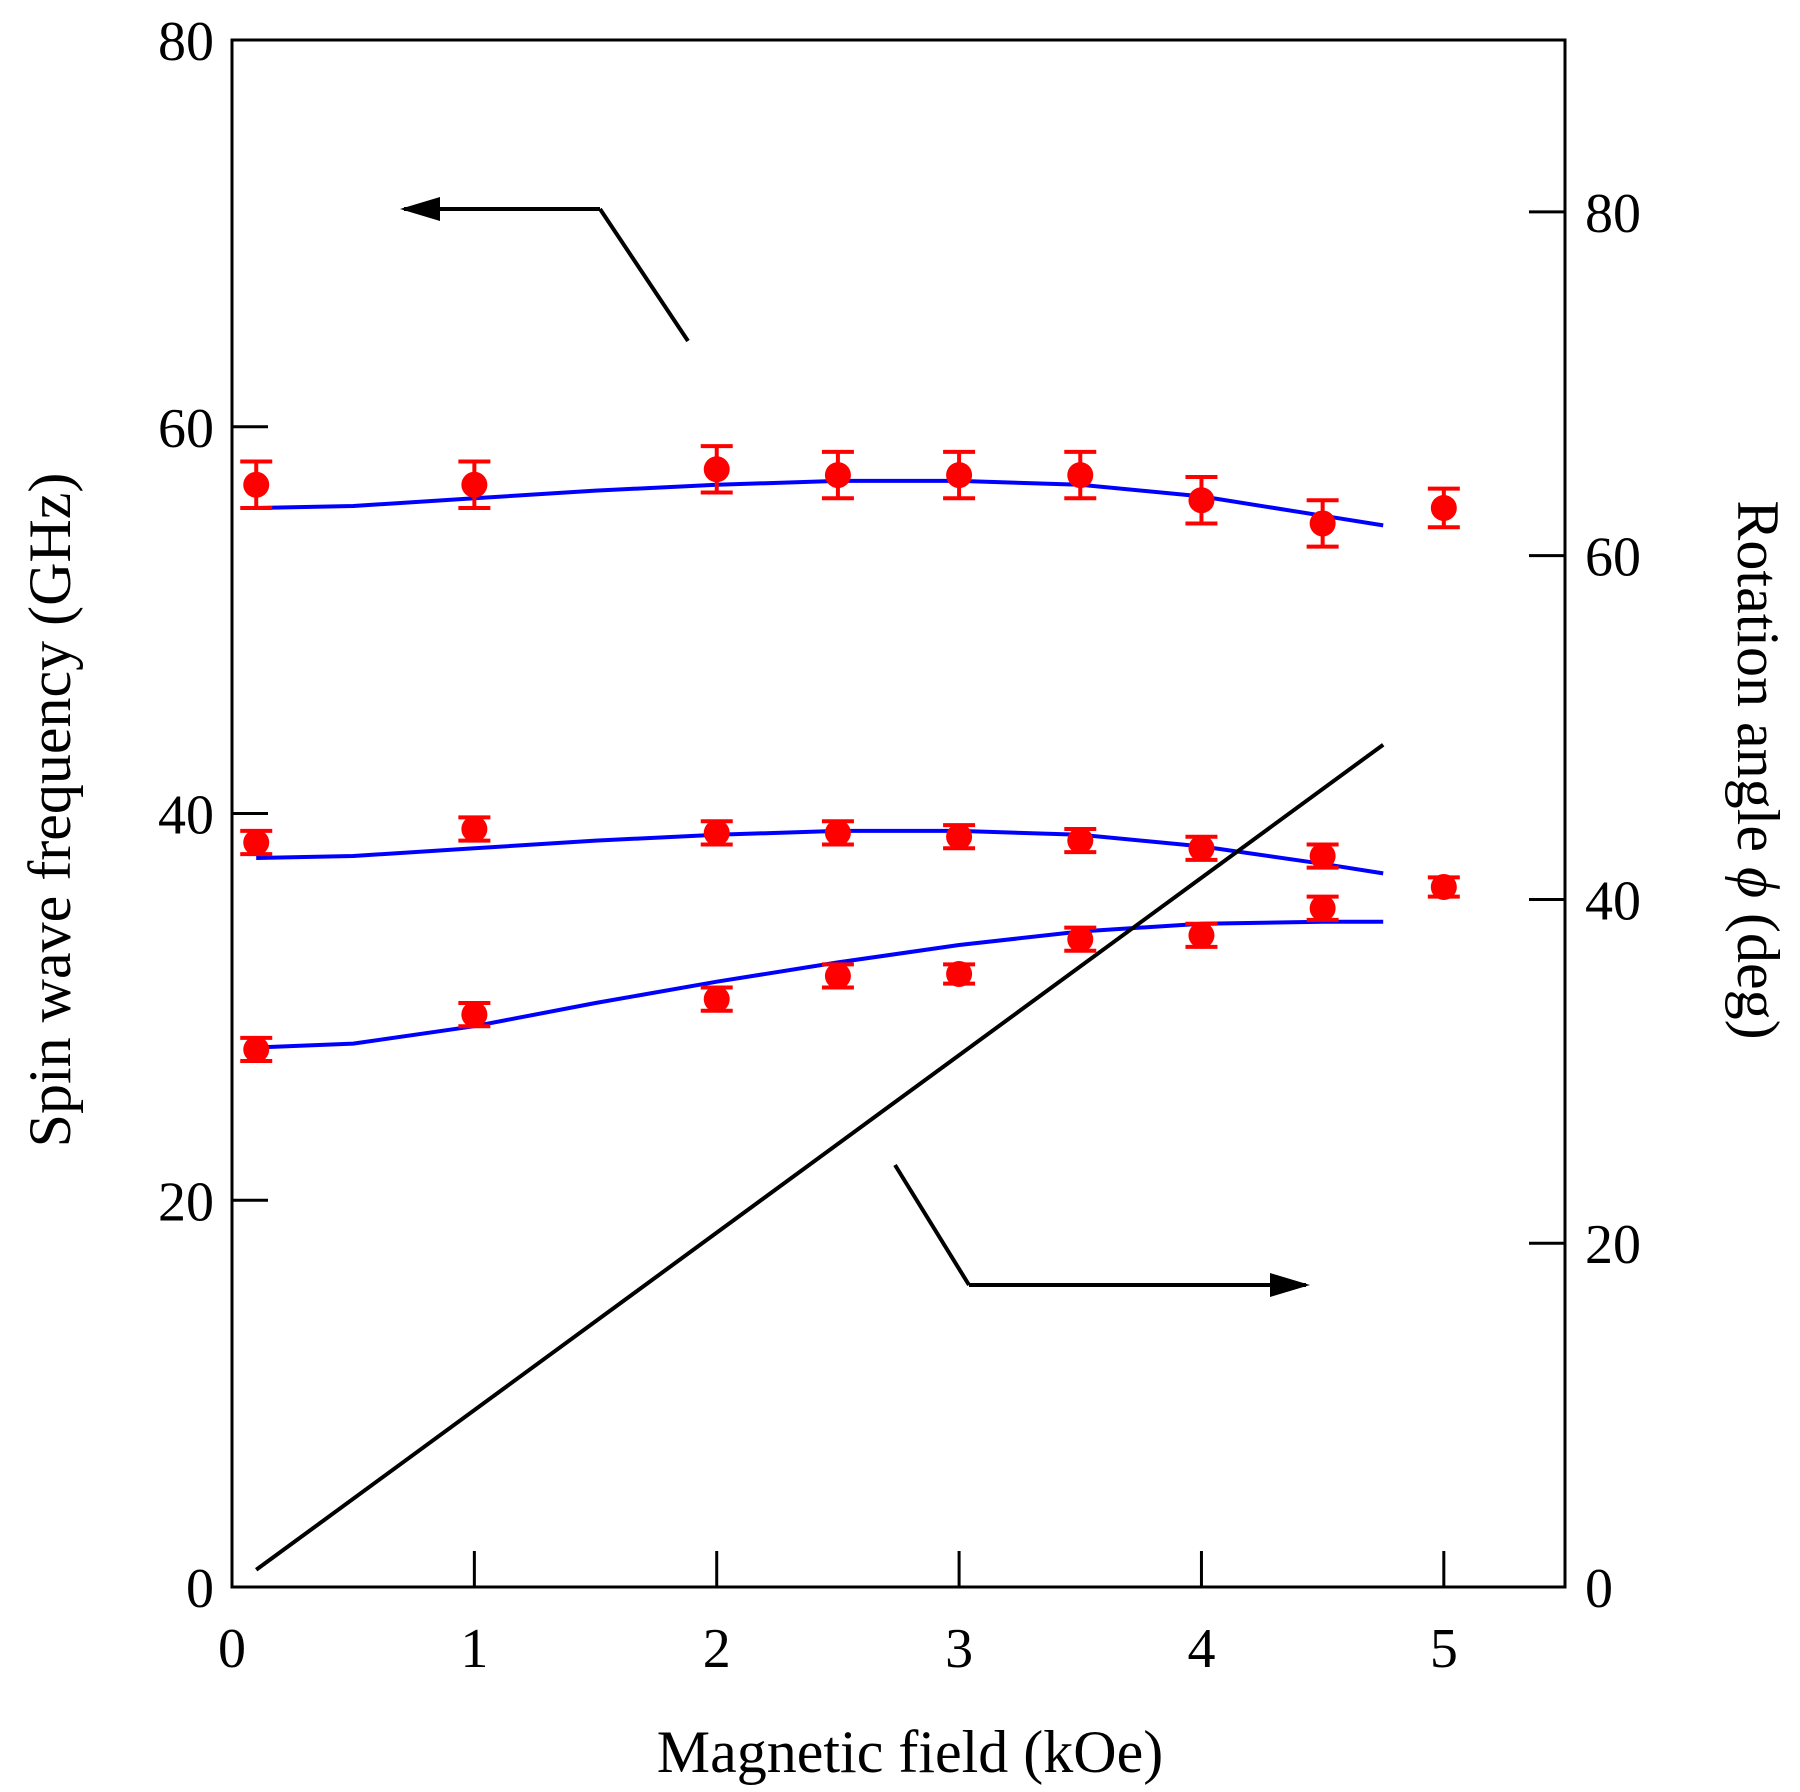  What do you see at coordinates (1758, 683) in the screenshot?
I see `y2-axis-label-main: Rotation angle` at bounding box center [1758, 683].